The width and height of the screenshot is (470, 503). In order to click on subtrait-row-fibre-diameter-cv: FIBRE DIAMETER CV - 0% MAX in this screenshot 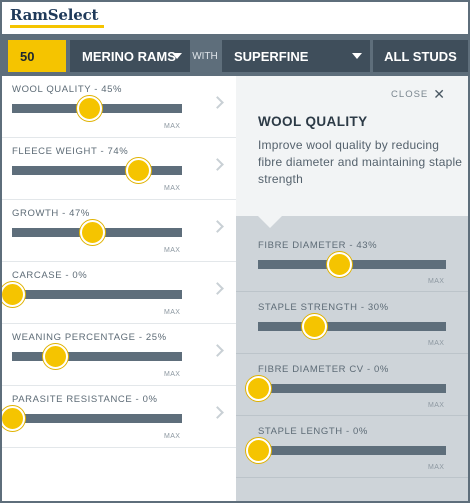, I will do `click(352, 385)`.